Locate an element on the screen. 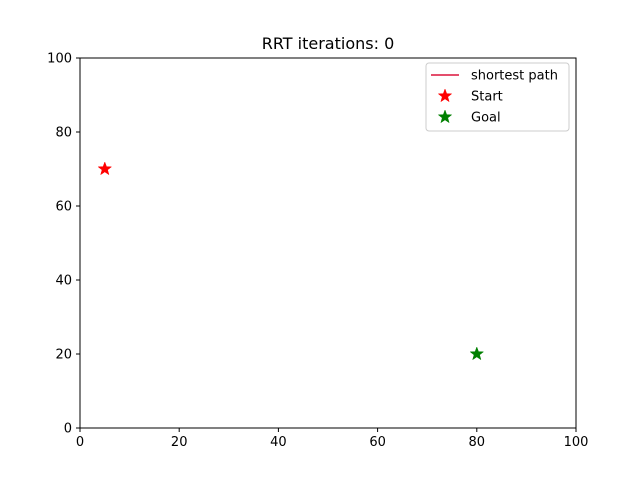 This screenshot has width=640, height=480. legend-label: Goal is located at coordinates (486, 118).